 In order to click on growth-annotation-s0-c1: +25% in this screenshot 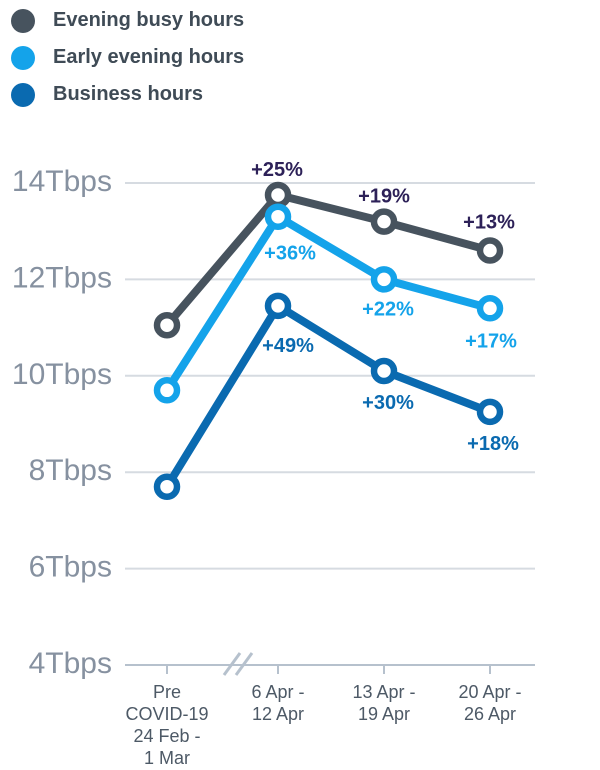, I will do `click(277, 170)`.